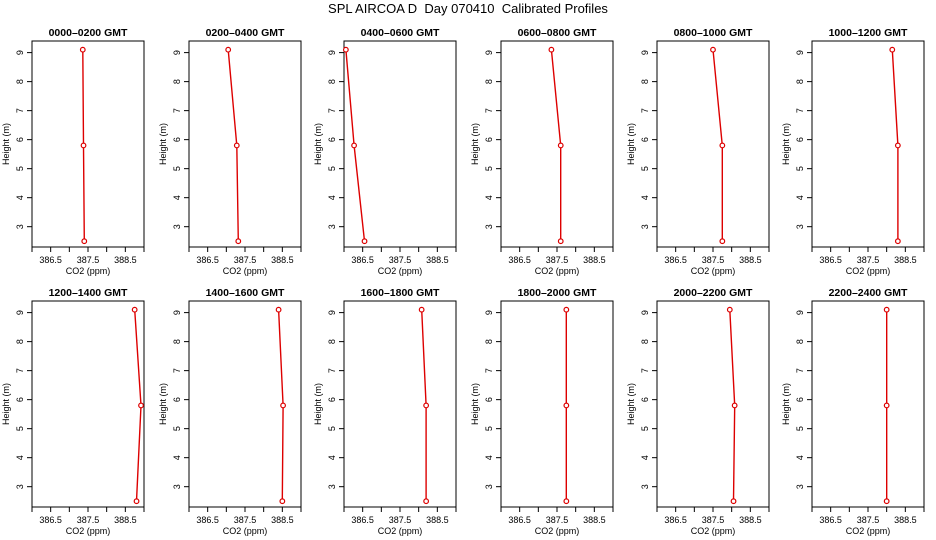  Describe the element at coordinates (245, 293) in the screenshot. I see `panel-title: 1400–1600 GMT` at that location.